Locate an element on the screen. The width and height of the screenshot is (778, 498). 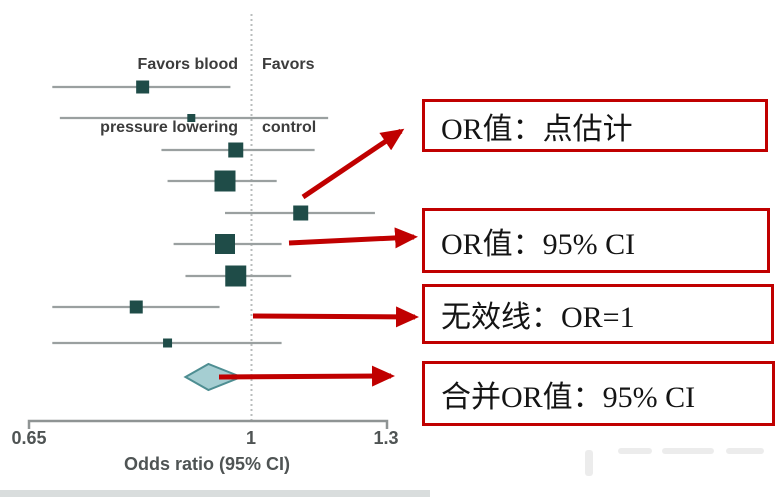
bottom-grey-strip is located at coordinates (215, 493).